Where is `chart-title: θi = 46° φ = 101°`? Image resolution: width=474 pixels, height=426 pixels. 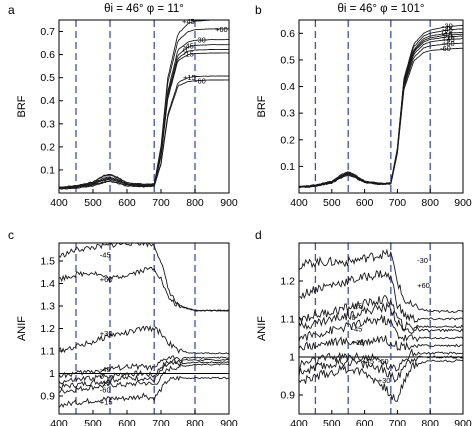
chart-title: θi = 46° φ = 101° is located at coordinates (381, 9).